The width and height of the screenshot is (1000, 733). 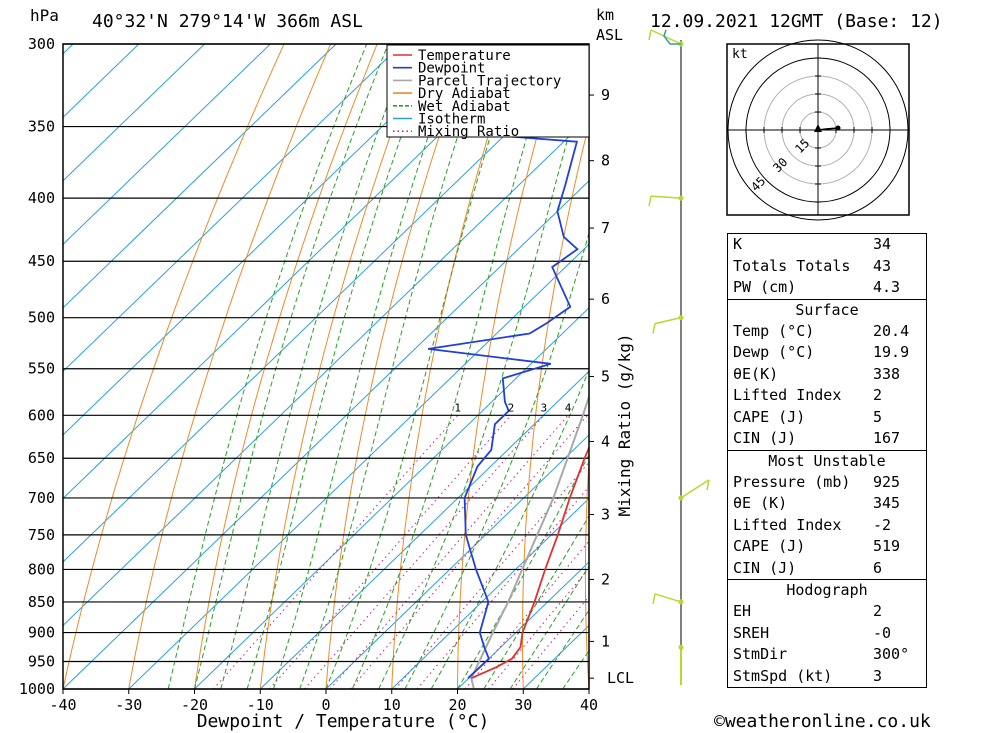 I want to click on pressure-tick-label: 850, so click(x=41, y=602).